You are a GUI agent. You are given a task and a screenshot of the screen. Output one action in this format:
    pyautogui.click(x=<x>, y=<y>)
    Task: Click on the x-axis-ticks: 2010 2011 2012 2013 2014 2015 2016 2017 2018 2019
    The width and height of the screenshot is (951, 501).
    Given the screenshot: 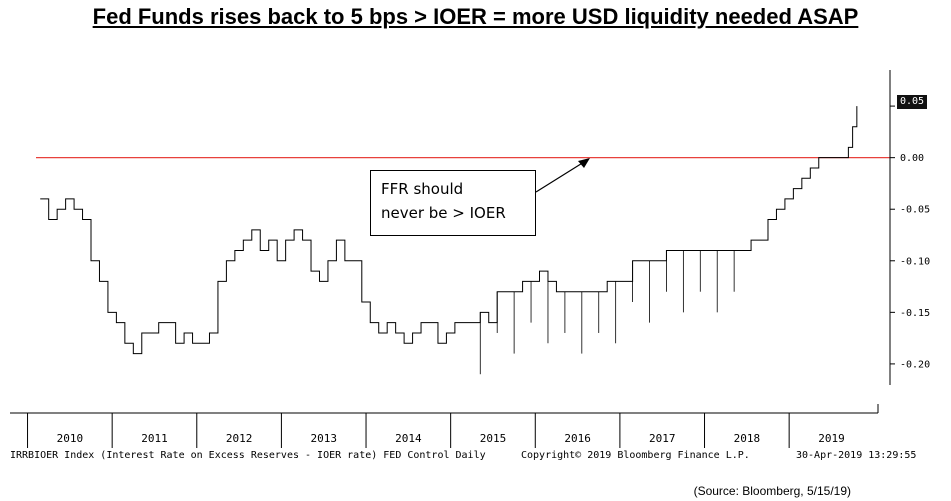 What is the action you would take?
    pyautogui.click(x=436, y=430)
    